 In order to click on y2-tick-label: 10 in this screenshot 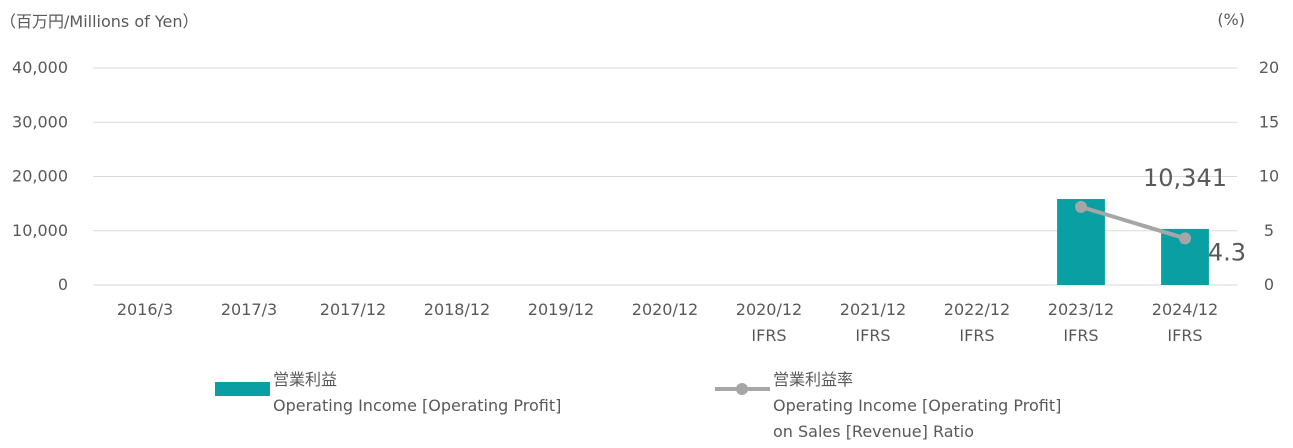, I will do `click(1269, 175)`.